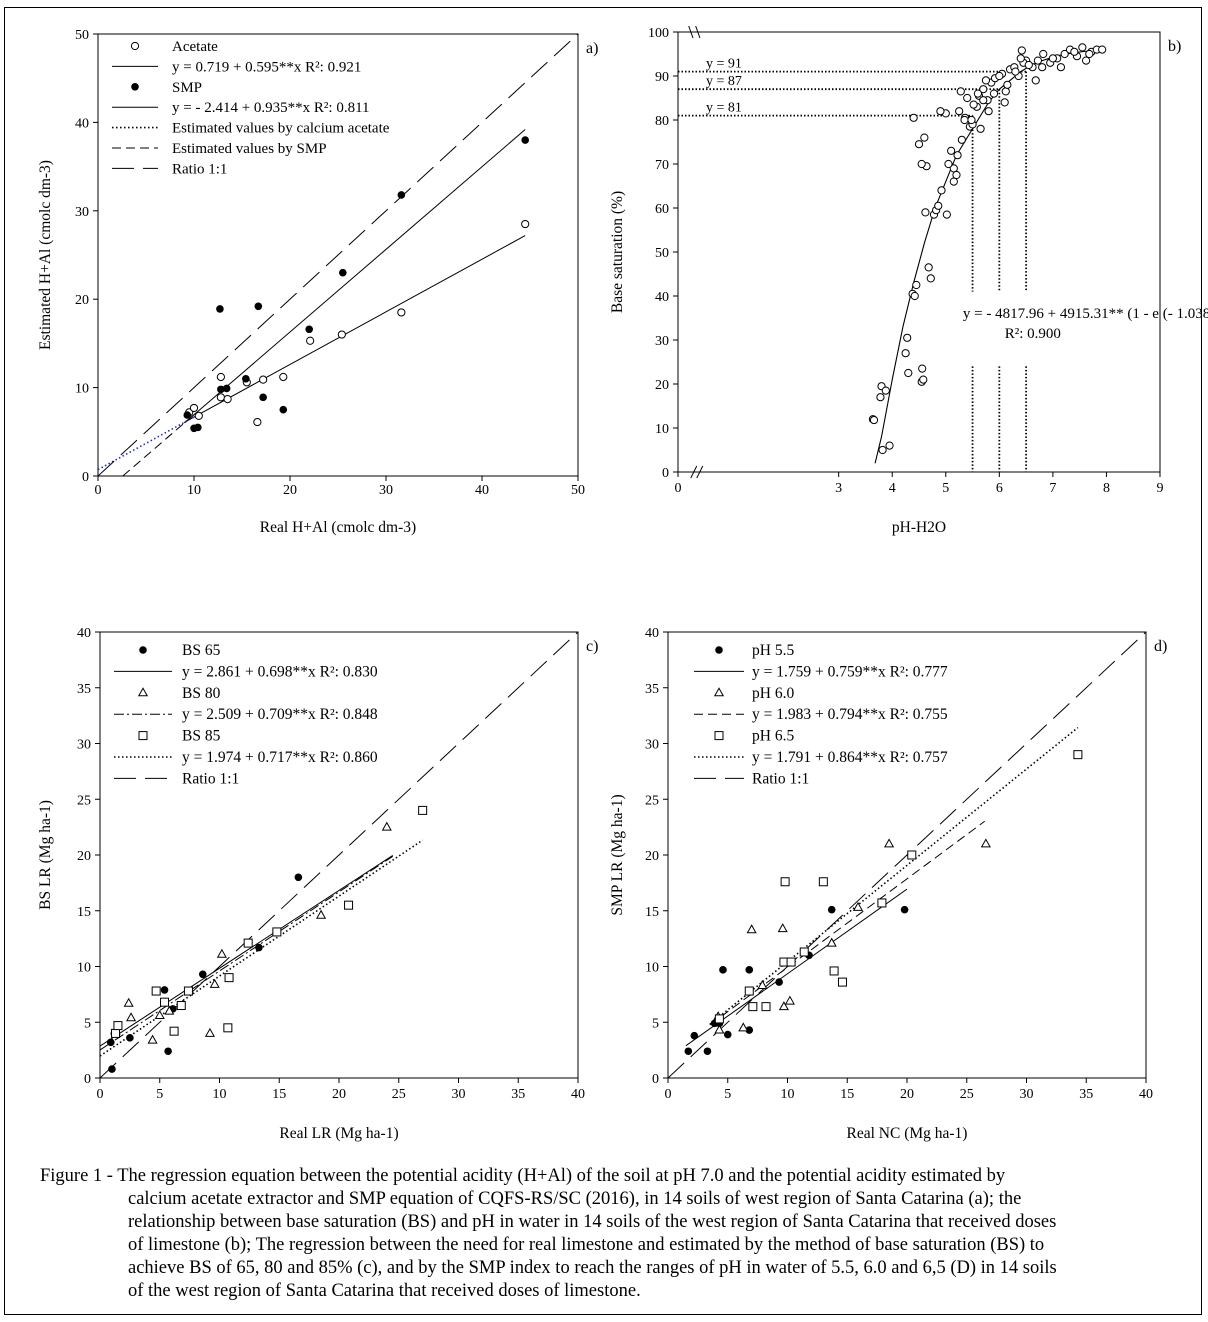  What do you see at coordinates (652, 800) in the screenshot?
I see `y-tick-label: 25` at bounding box center [652, 800].